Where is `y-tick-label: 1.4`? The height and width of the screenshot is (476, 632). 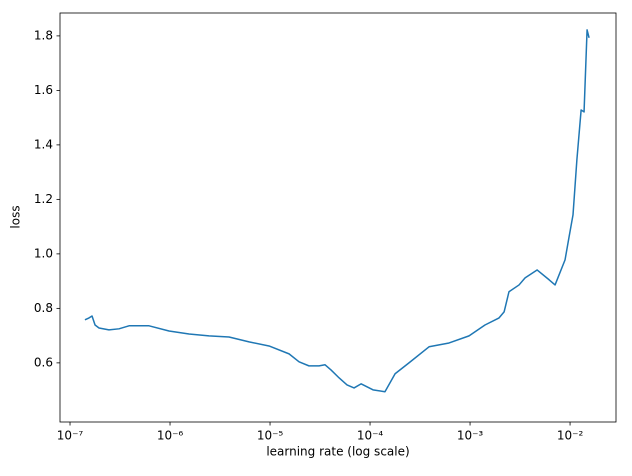 y-tick-label: 1.4 is located at coordinates (43, 144).